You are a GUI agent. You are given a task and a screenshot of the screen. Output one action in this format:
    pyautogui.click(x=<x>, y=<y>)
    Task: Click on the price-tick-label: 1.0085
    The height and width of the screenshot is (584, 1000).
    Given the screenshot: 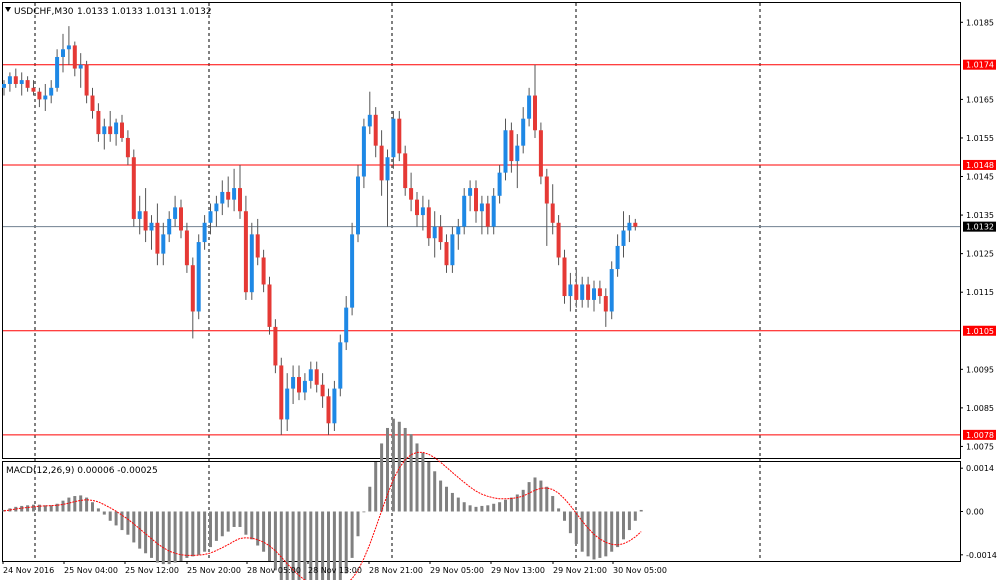 What is the action you would take?
    pyautogui.click(x=980, y=408)
    